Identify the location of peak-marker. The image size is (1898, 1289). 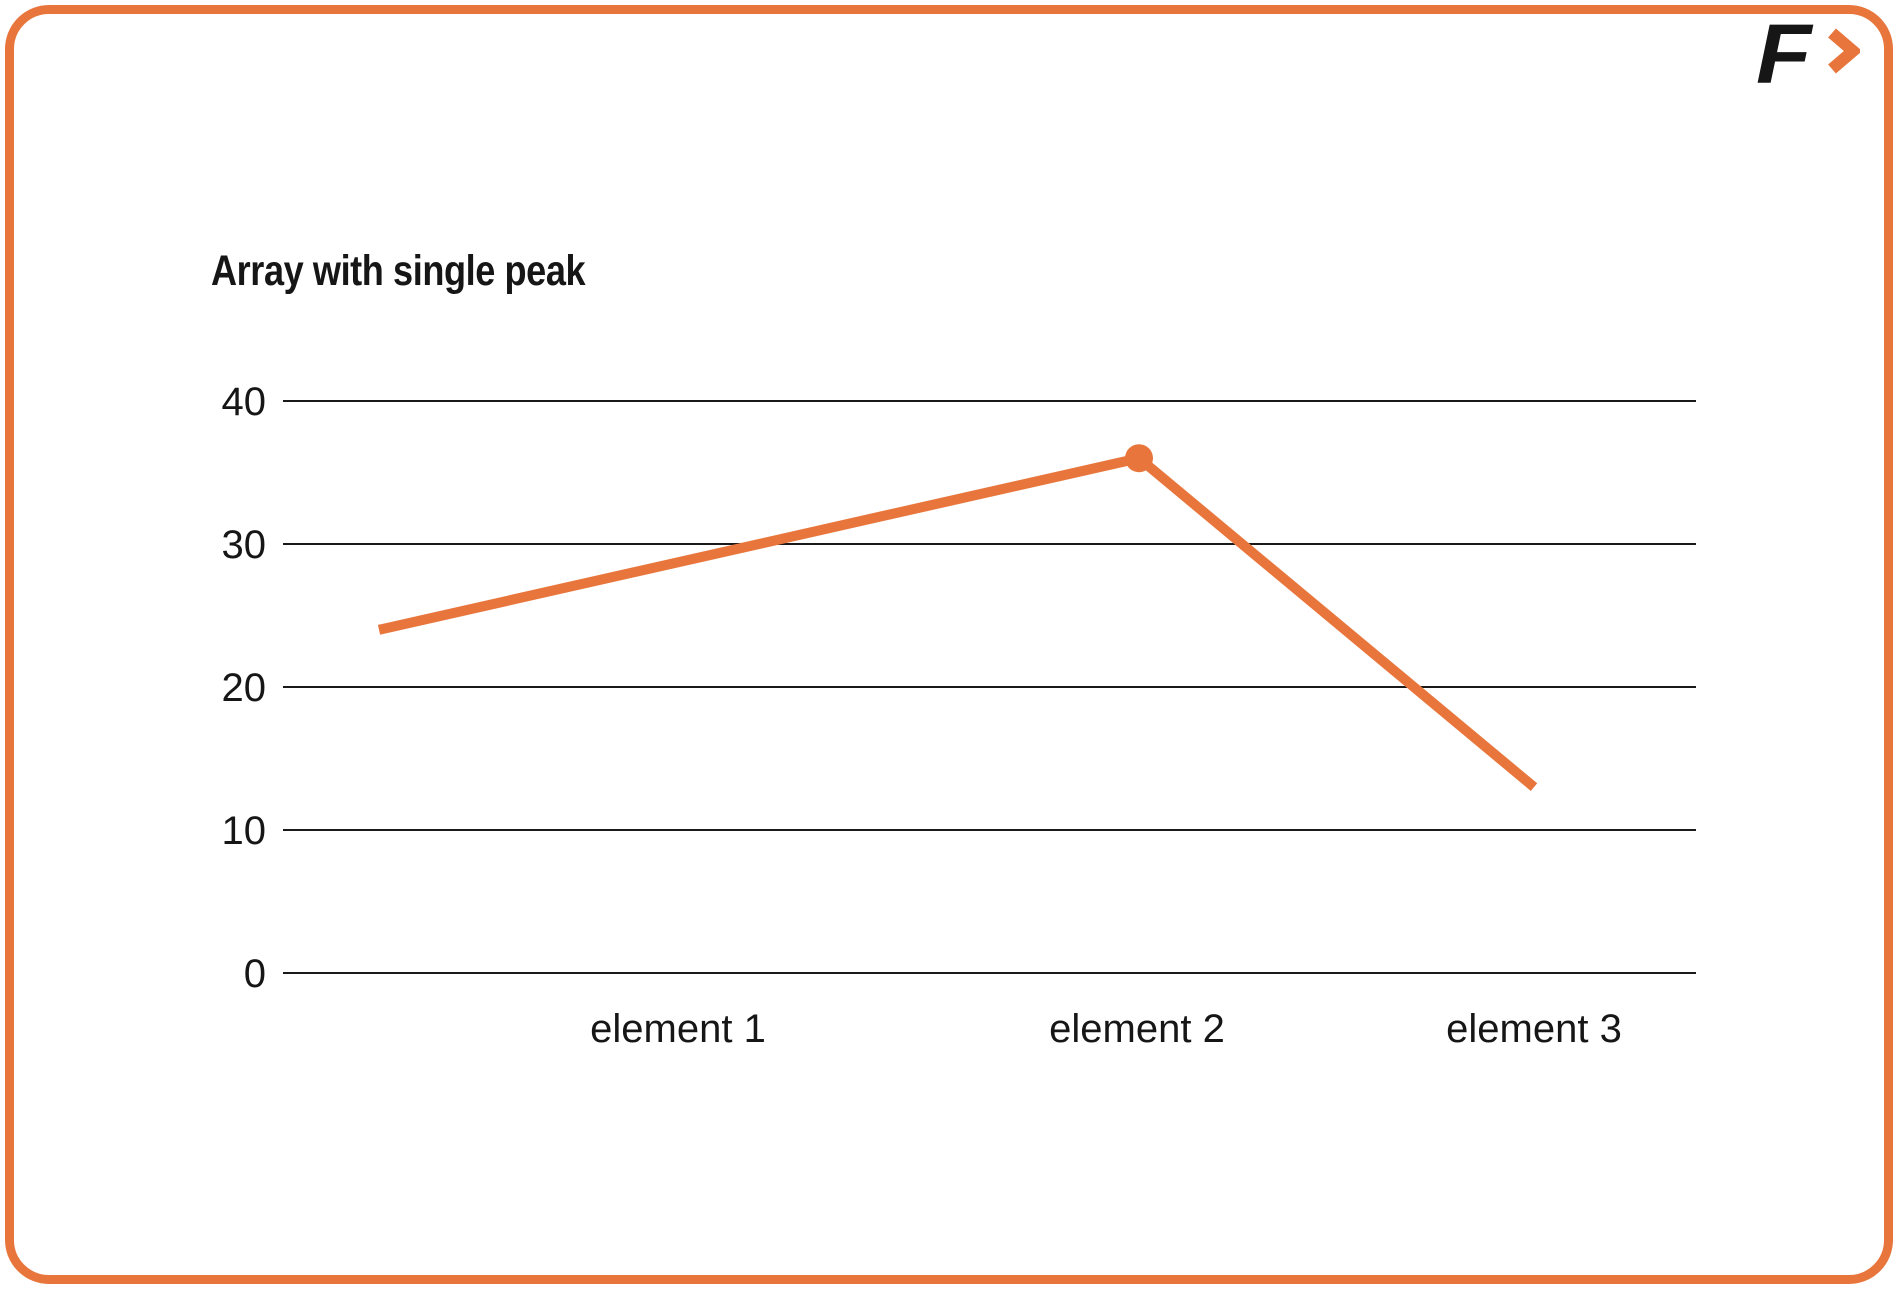
(1139, 458).